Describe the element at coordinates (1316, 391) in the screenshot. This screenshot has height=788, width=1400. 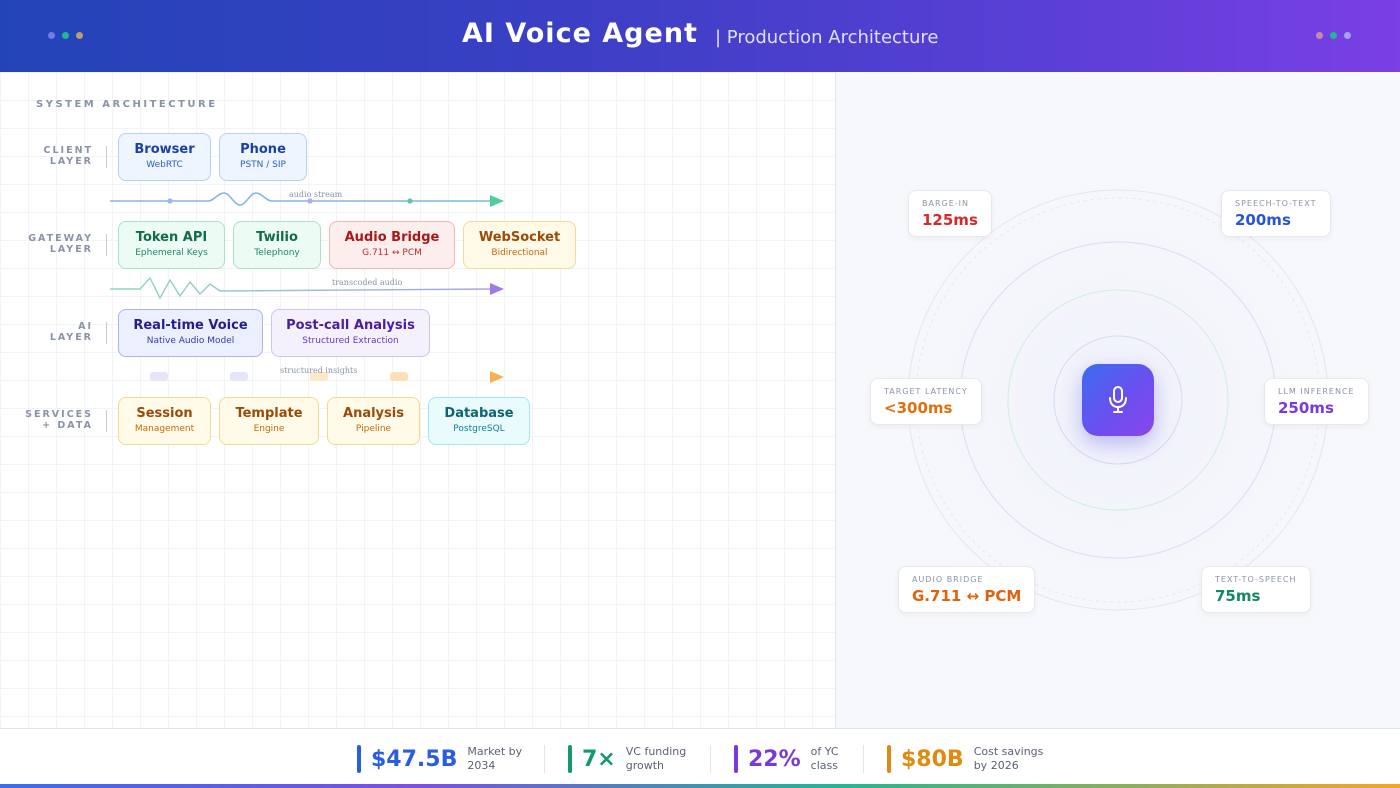
I see `metric-label: LLM INFERENCE` at that location.